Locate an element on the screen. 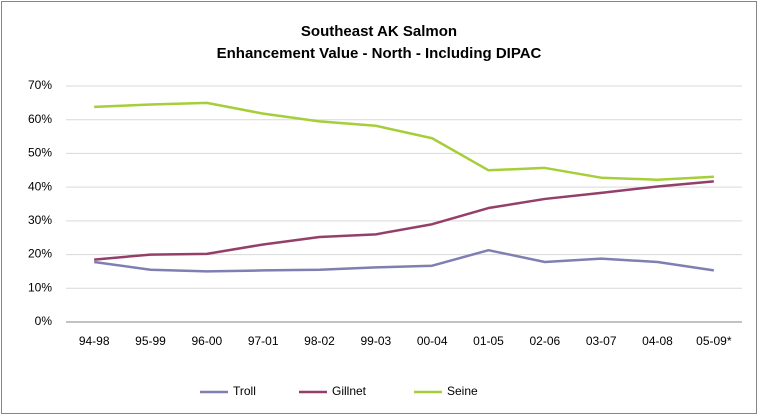  y-tick-label: 30% is located at coordinates (40, 220).